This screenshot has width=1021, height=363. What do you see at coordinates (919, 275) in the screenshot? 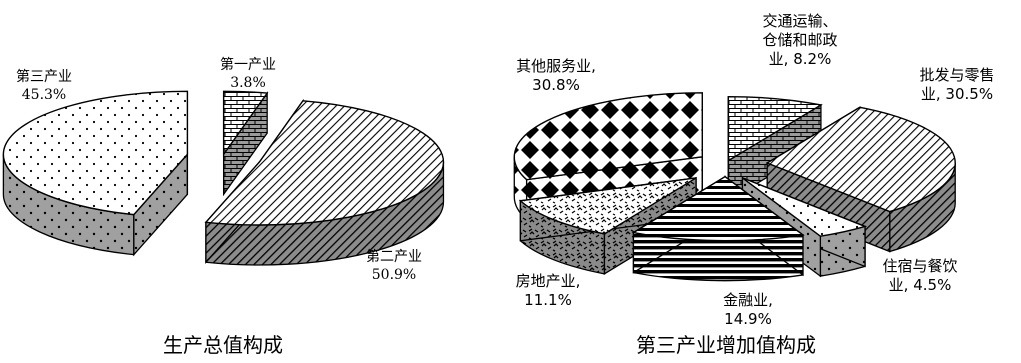
I see `data-label-住宿与餐饮业: 住宿与餐饮业, 4.5%` at bounding box center [919, 275].